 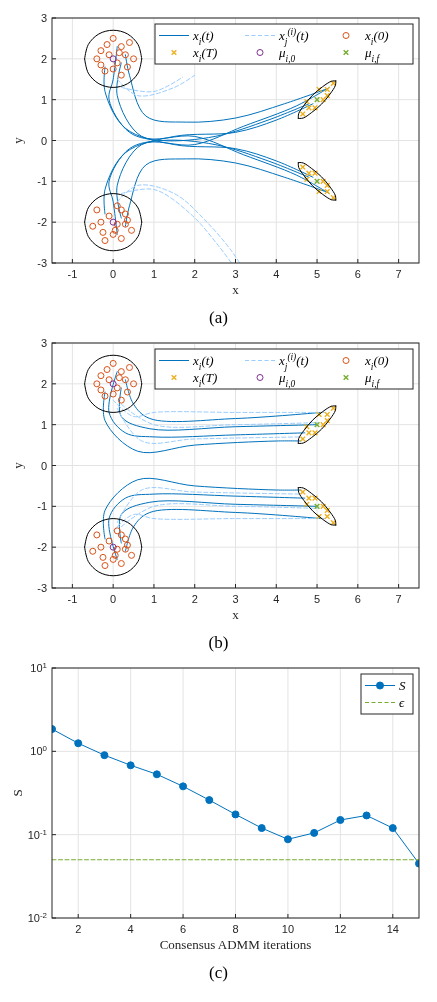 I want to click on y-tick-label: 2, so click(x=43, y=58).